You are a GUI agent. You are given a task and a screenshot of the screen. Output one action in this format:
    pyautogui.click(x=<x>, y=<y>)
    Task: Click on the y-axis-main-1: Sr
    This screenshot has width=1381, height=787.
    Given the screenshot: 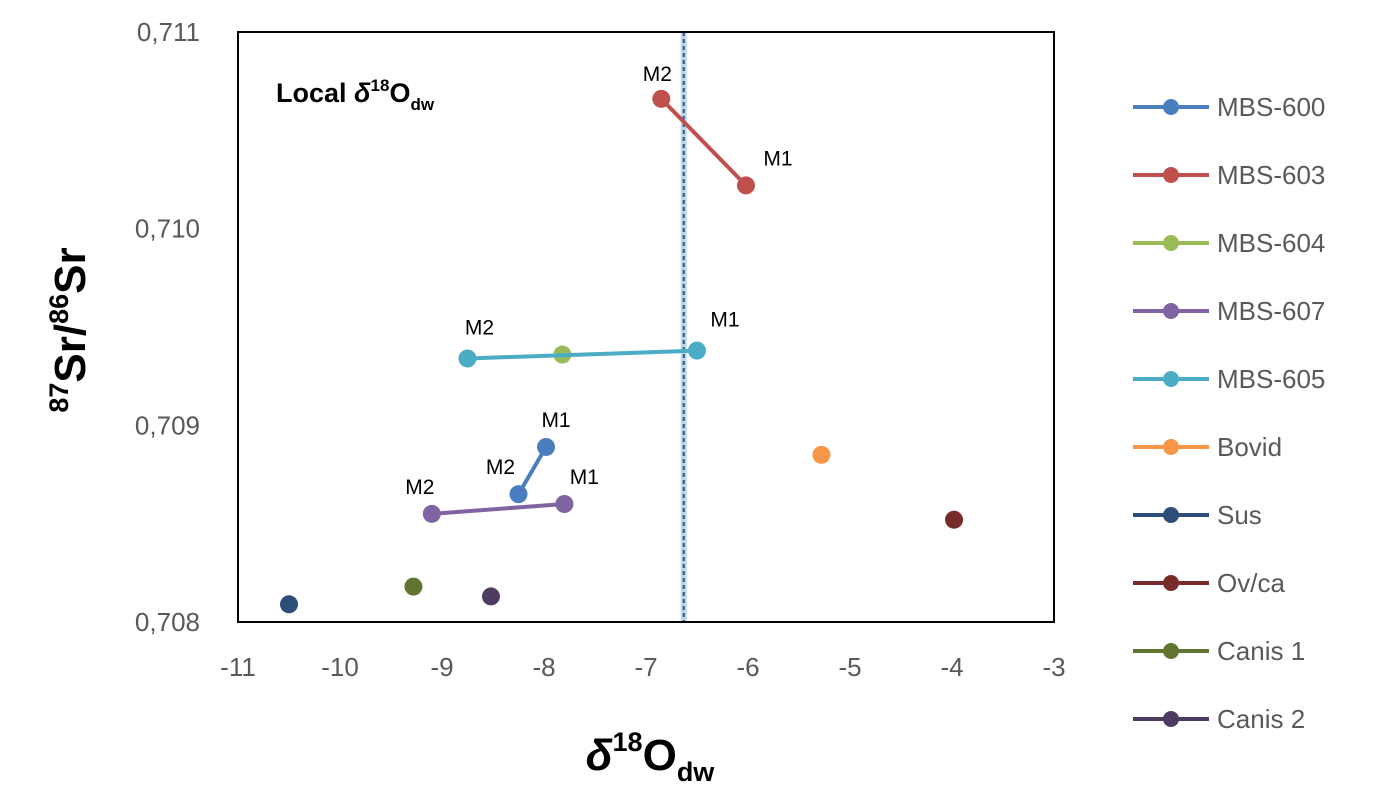 What is the action you would take?
    pyautogui.click(x=70, y=359)
    